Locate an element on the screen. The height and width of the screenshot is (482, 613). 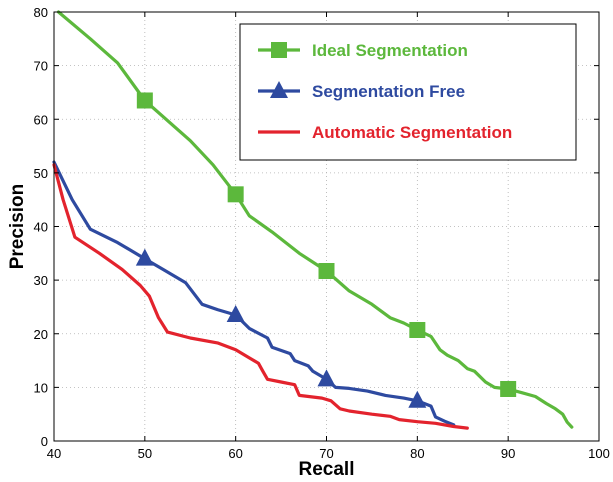
y-tick-label: 10 is located at coordinates (41, 387).